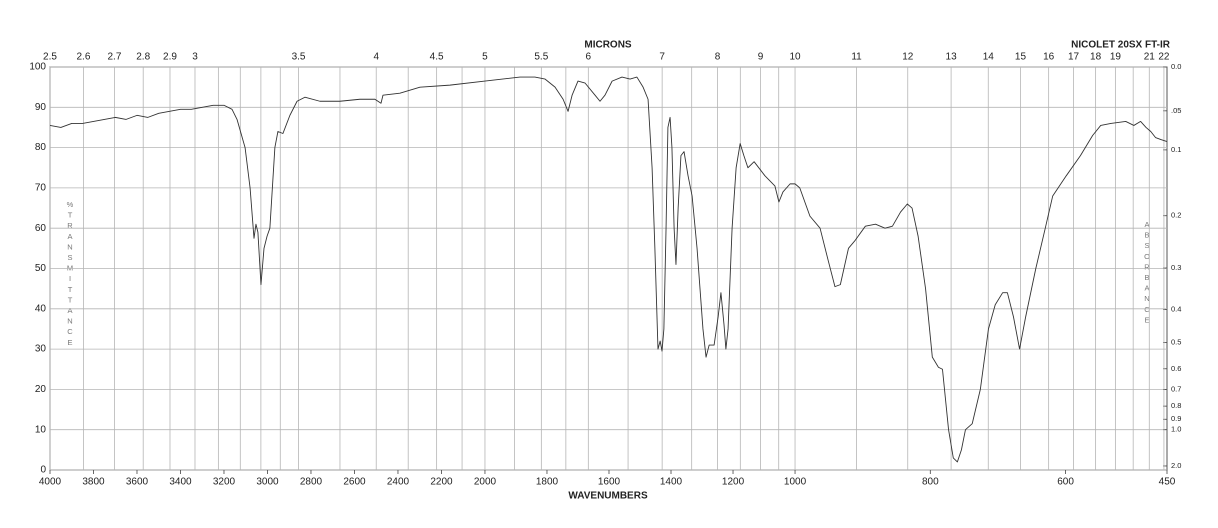 The height and width of the screenshot is (528, 1218). I want to click on x2-tick-label: 2.9, so click(170, 57).